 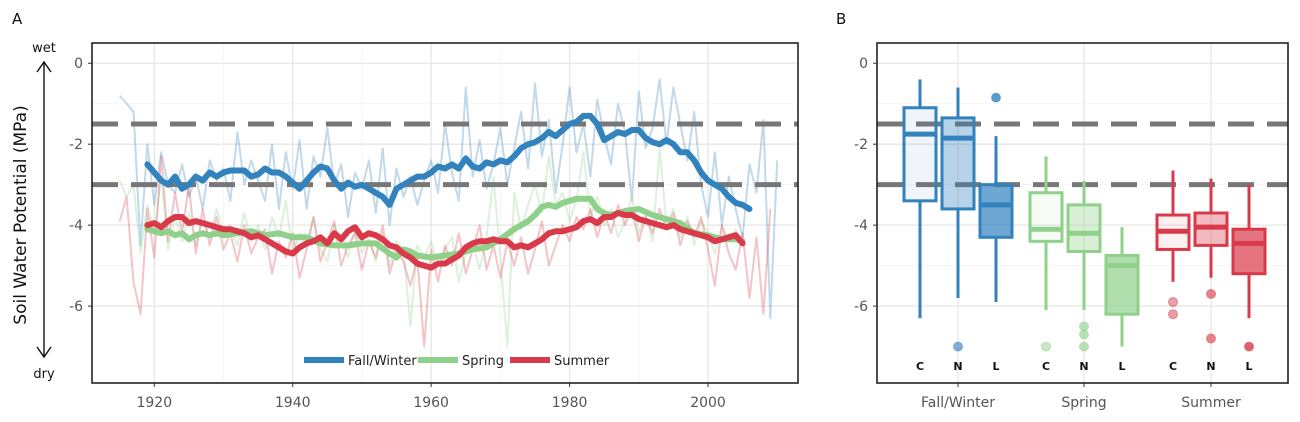 I want to click on boxplot-fall_winter-C, so click(x=920, y=199).